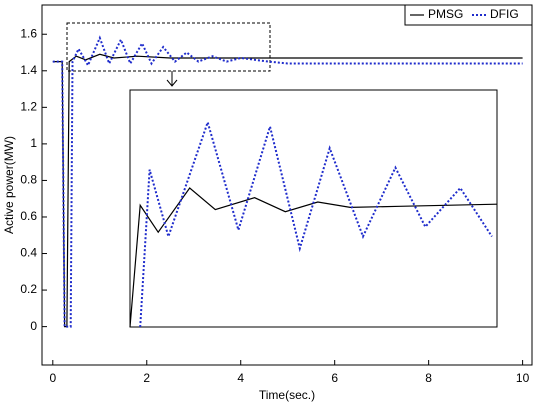 Image resolution: width=533 pixels, height=406 pixels. I want to click on y-tick-label: 1.6, so click(28, 33).